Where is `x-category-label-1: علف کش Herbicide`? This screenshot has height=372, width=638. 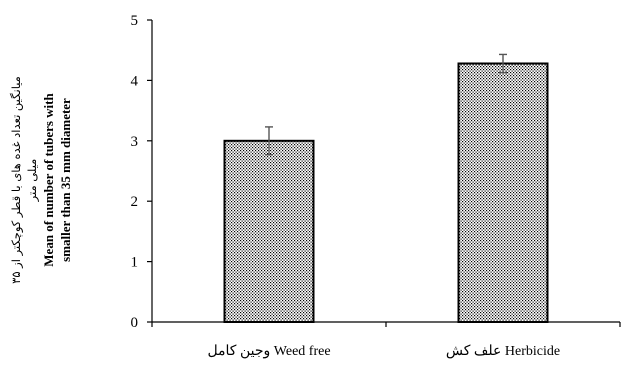 x-category-label-1: علف کش Herbicide is located at coordinates (503, 351).